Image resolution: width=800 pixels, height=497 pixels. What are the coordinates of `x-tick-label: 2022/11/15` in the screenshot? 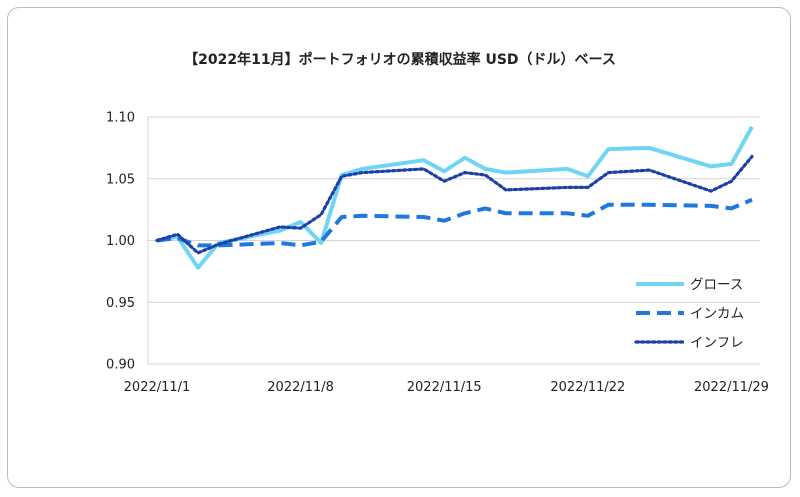 It's located at (444, 387).